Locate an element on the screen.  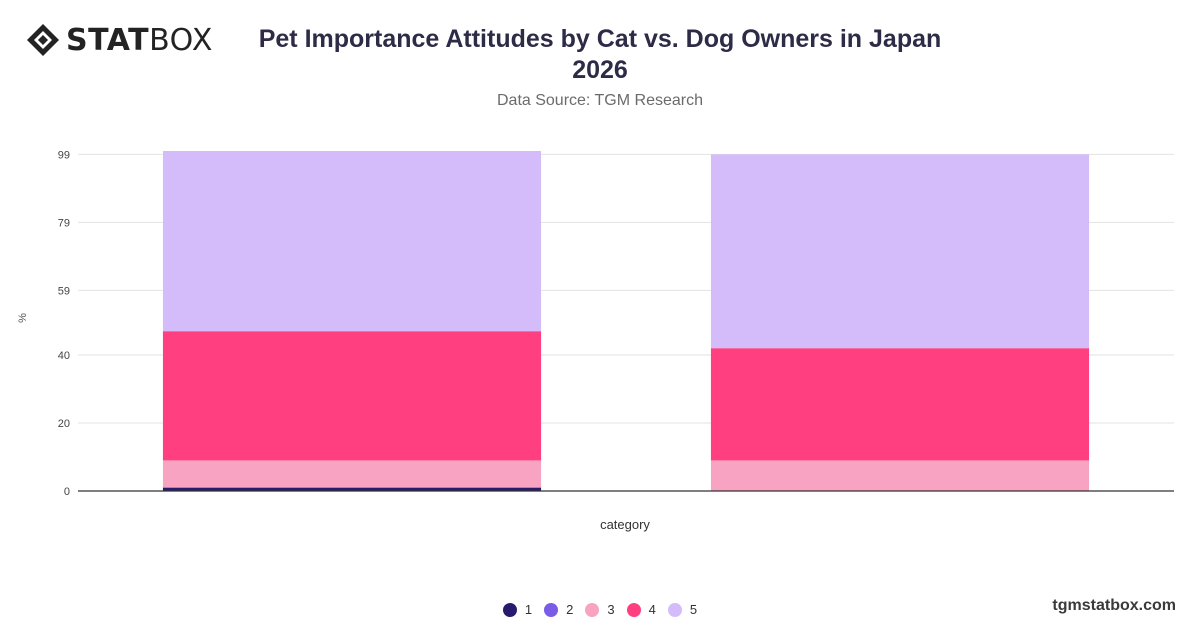
legend-item-5: 5 is located at coordinates (682, 609).